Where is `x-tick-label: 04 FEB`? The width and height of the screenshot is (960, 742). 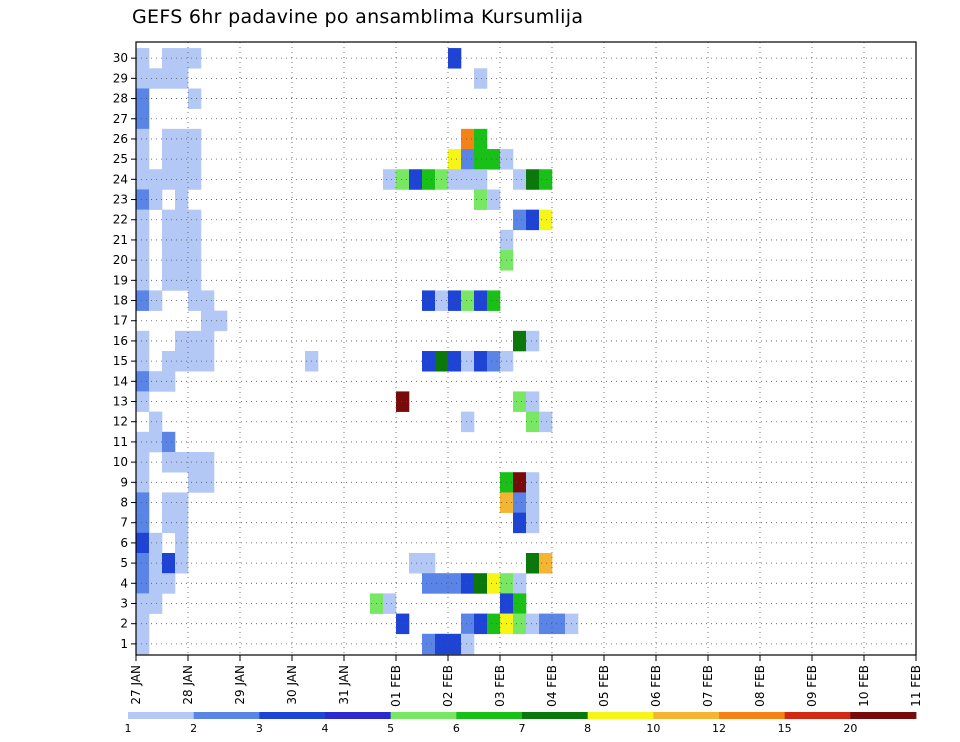 x-tick-label: 04 FEB is located at coordinates (552, 686).